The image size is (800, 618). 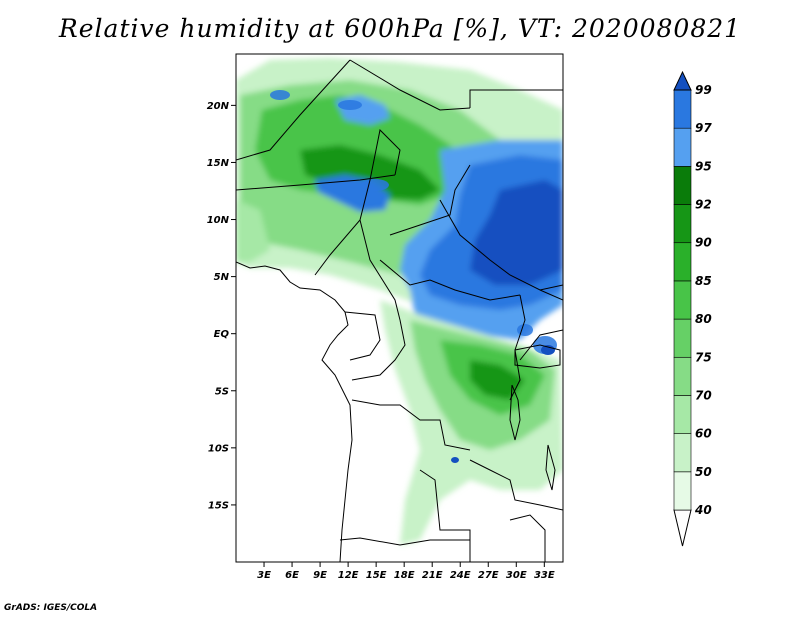 I want to click on colorbar-label: 85, so click(x=703, y=281).